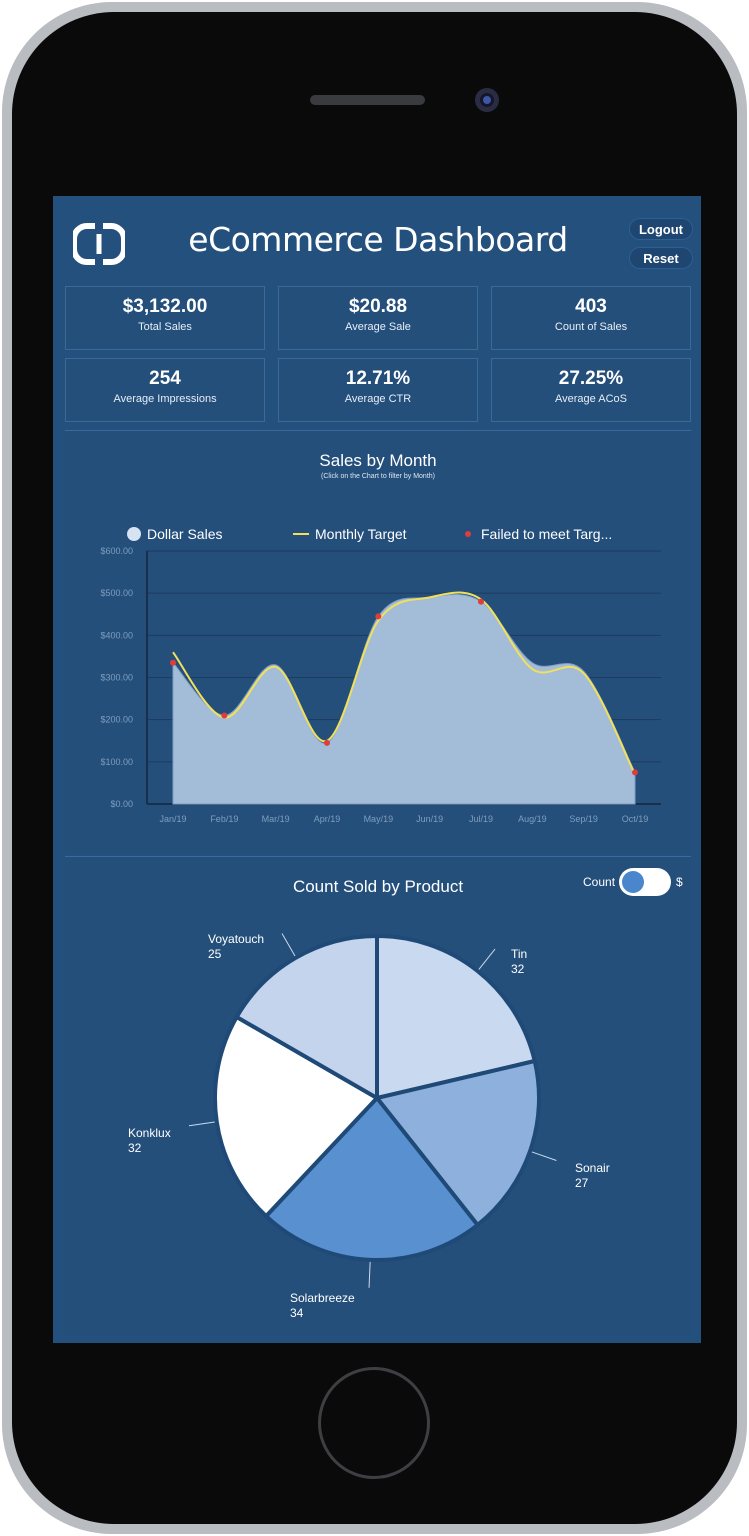 The image size is (749, 1536). Describe the element at coordinates (116, 762) in the screenshot. I see `y-tick-label: $100.00` at that location.